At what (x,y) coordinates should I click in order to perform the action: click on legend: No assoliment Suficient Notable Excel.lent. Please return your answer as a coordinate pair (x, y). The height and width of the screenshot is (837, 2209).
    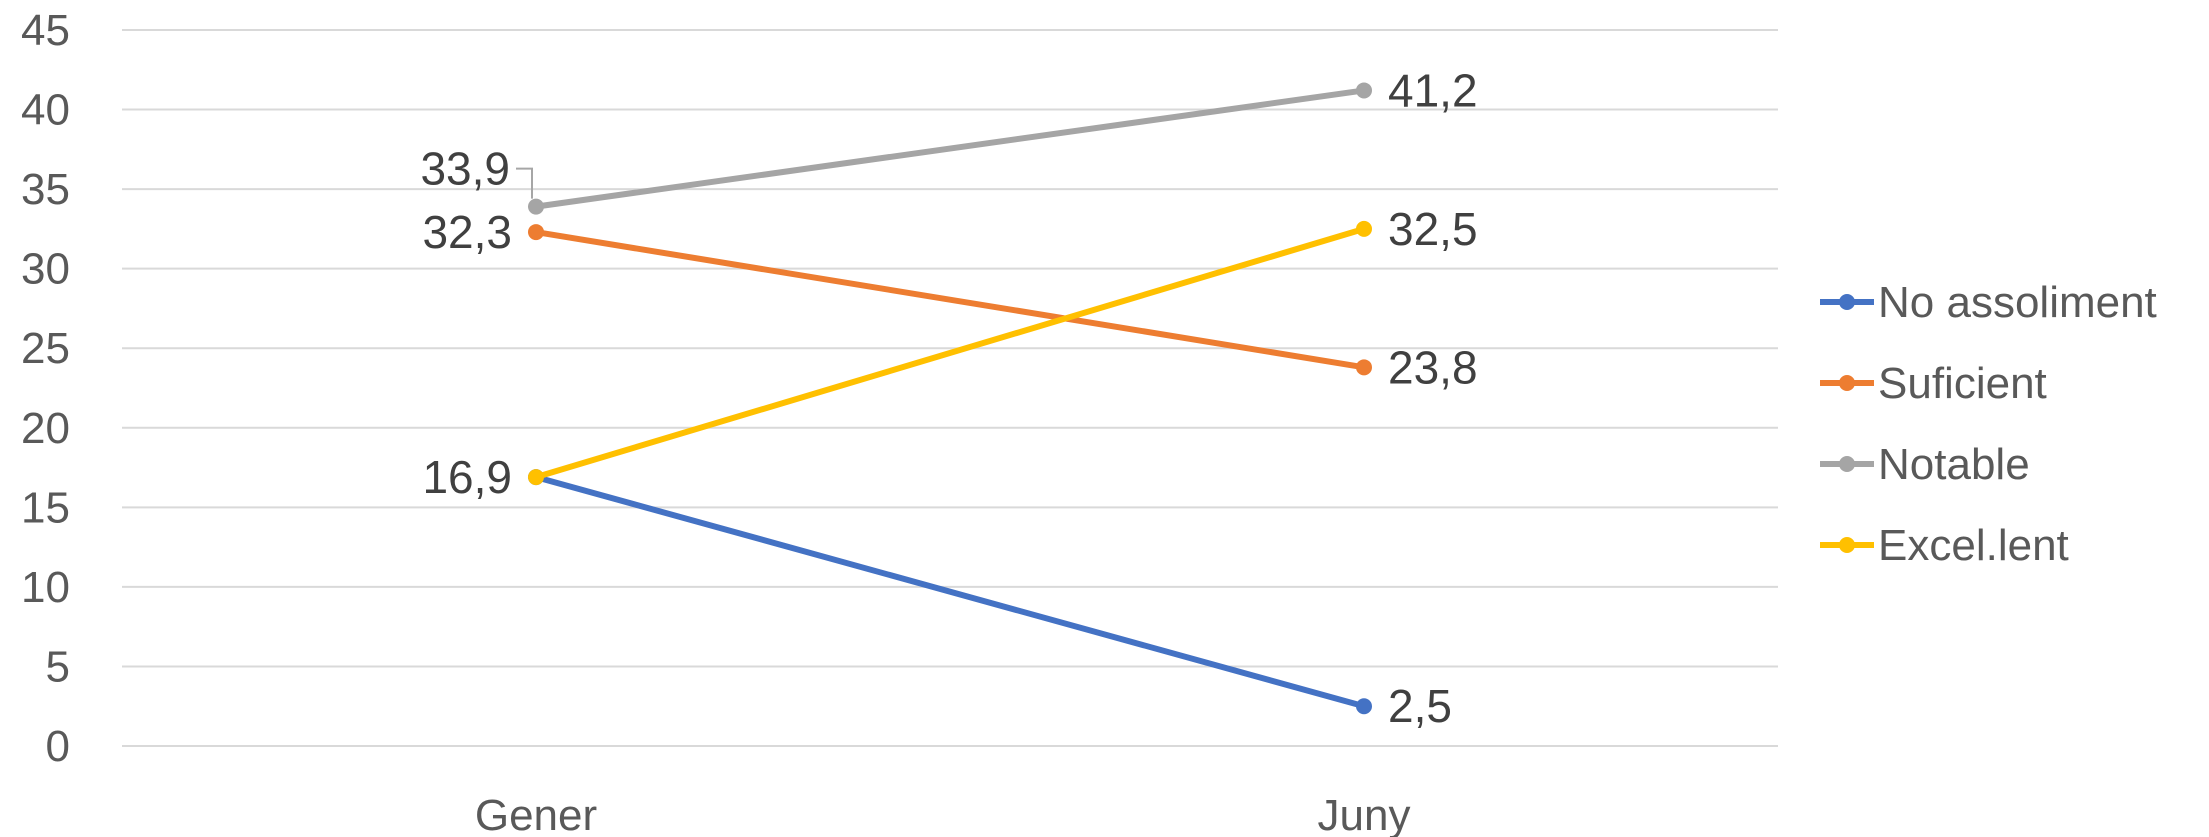
    Looking at the image, I should click on (1988, 424).